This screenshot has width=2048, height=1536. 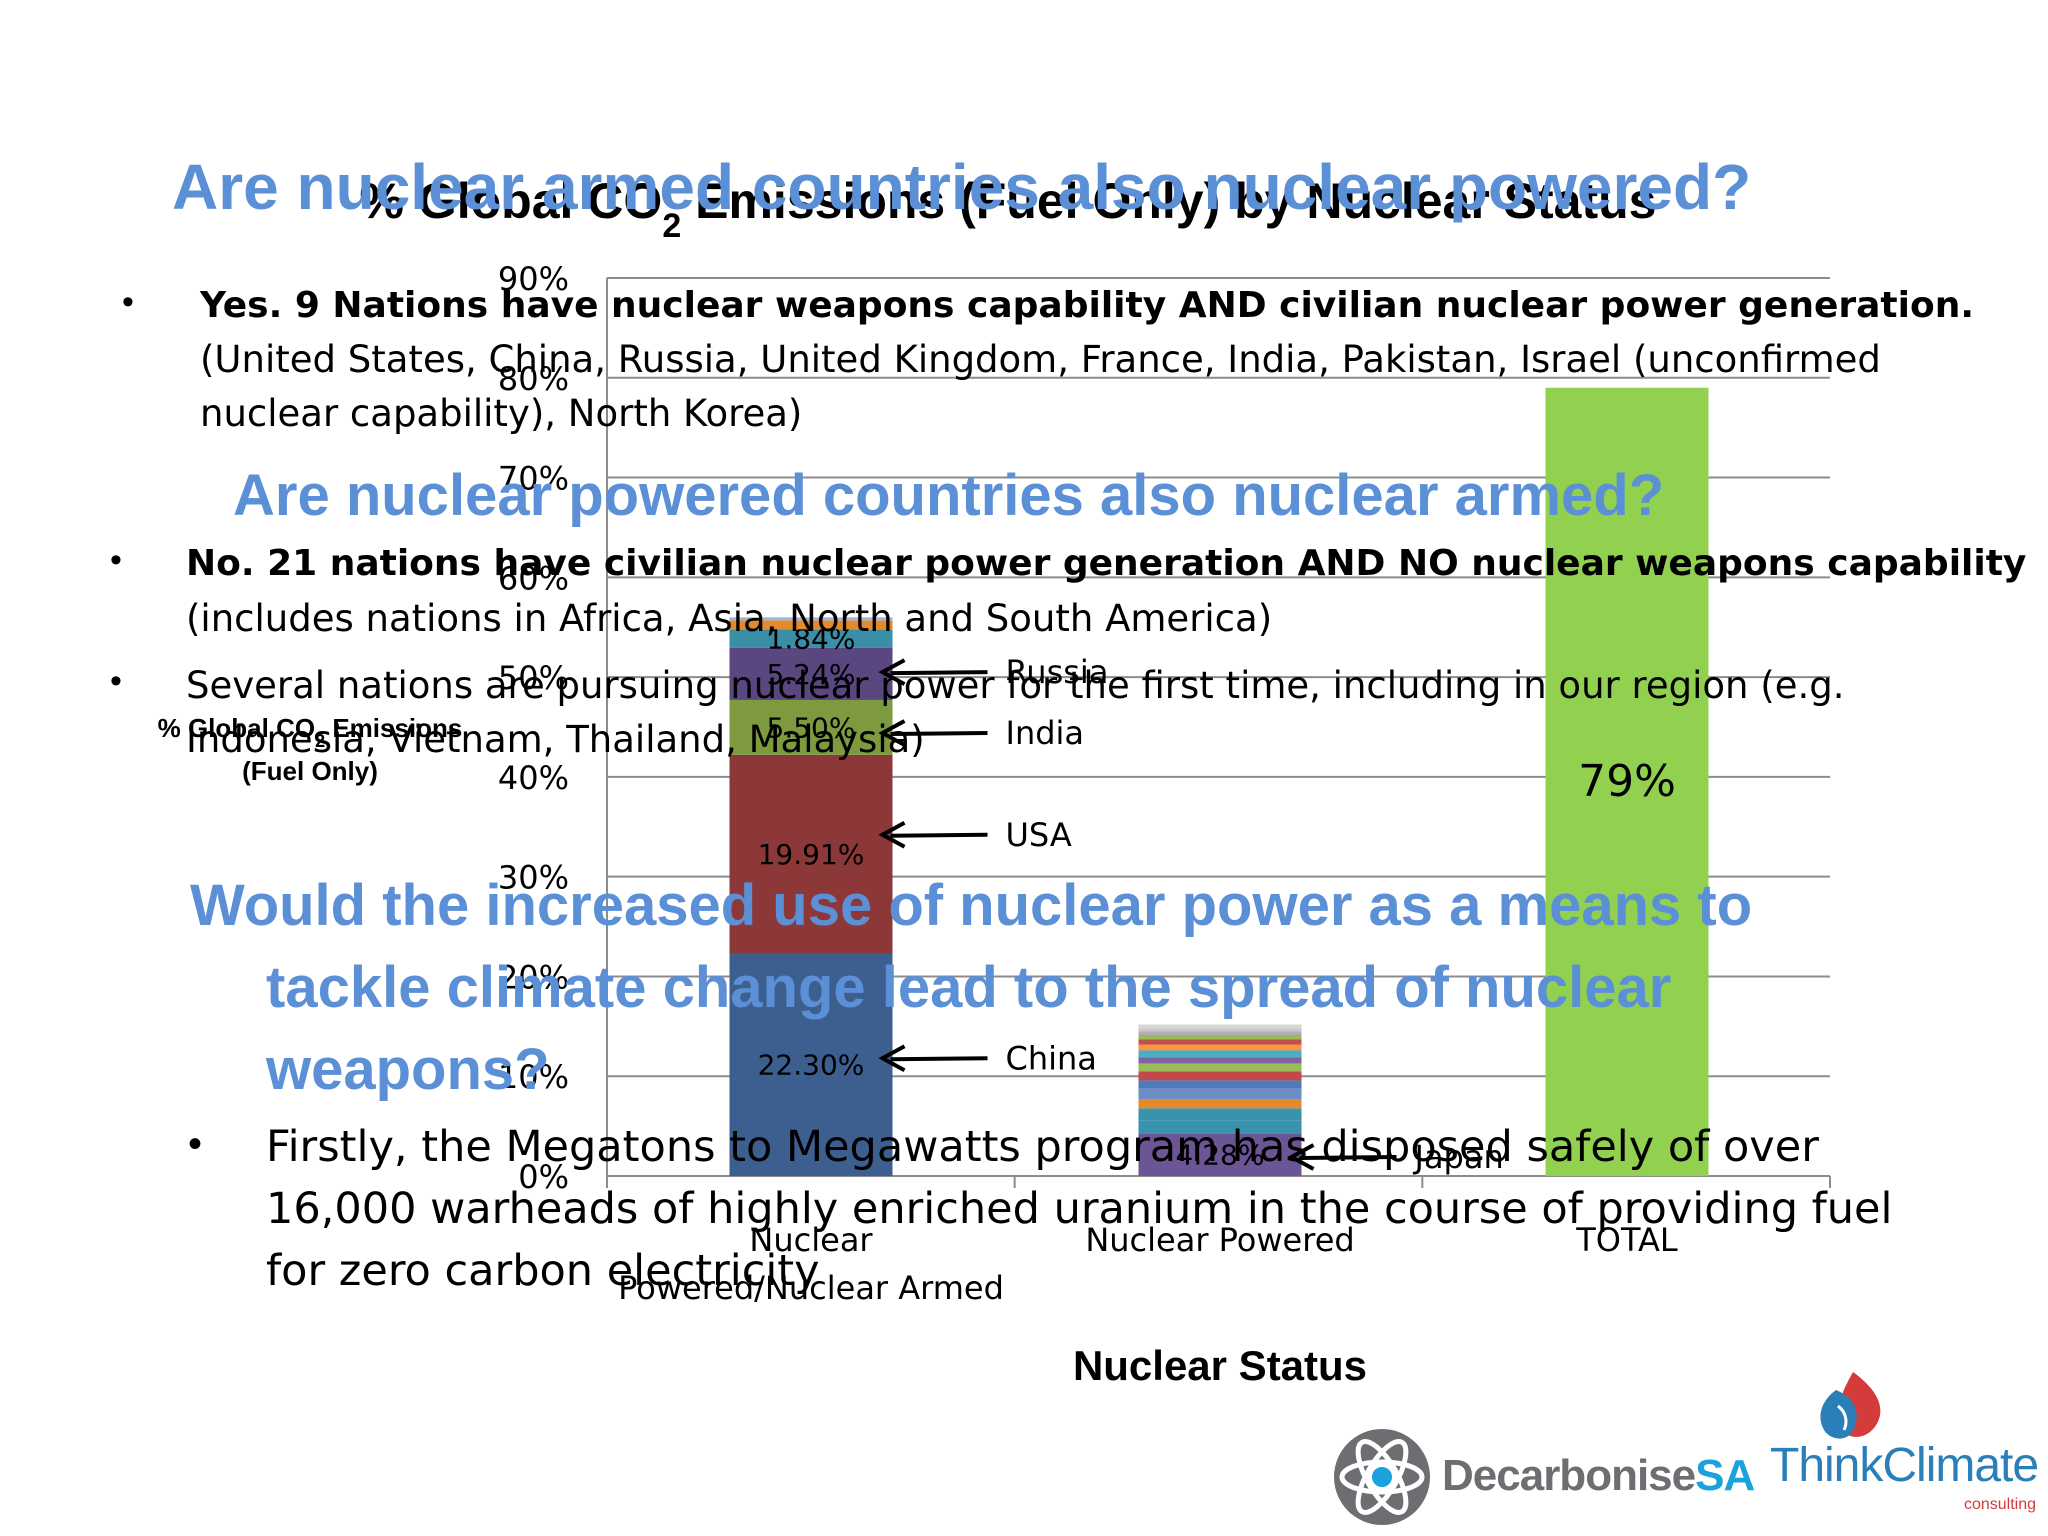 What do you see at coordinates (533, 878) in the screenshot?
I see `y-tick-label: 30%` at bounding box center [533, 878].